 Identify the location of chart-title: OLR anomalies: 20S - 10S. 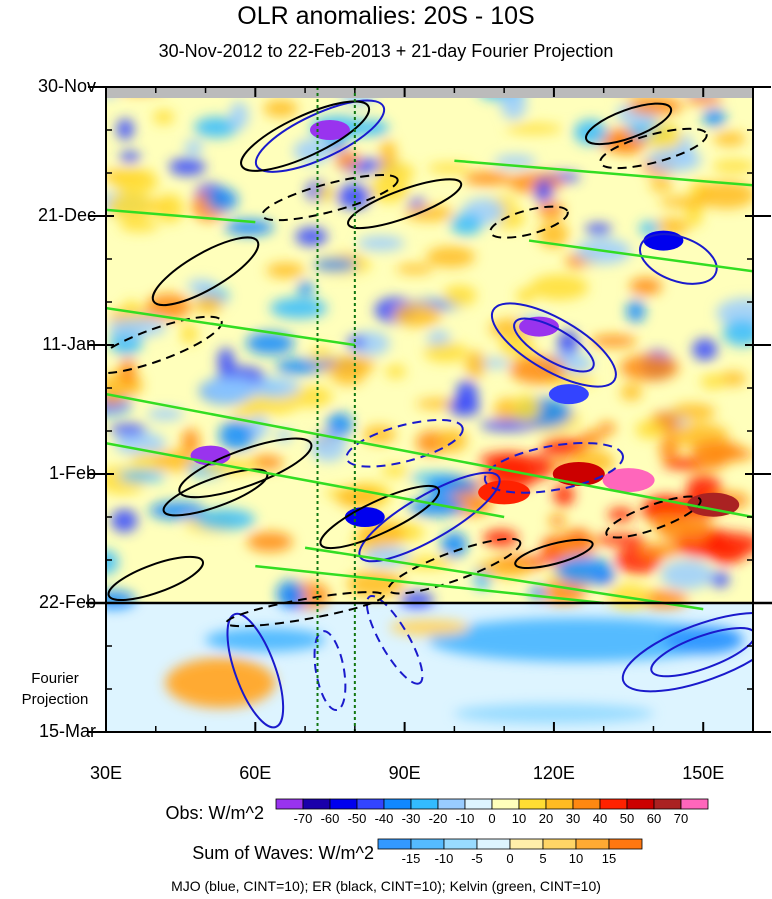
(386, 16).